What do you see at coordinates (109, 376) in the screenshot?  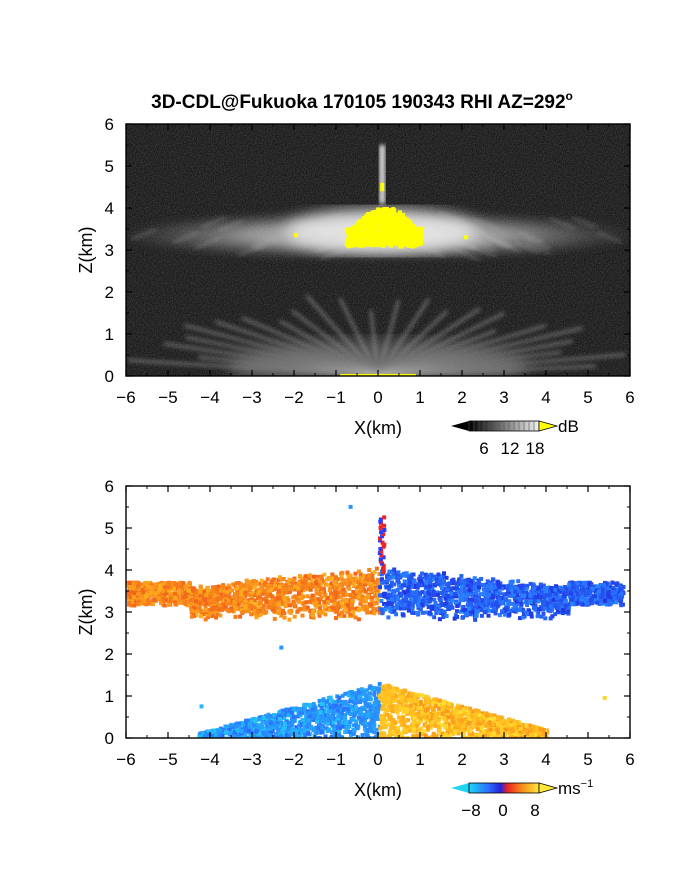 I see `y-tick-label: 0` at bounding box center [109, 376].